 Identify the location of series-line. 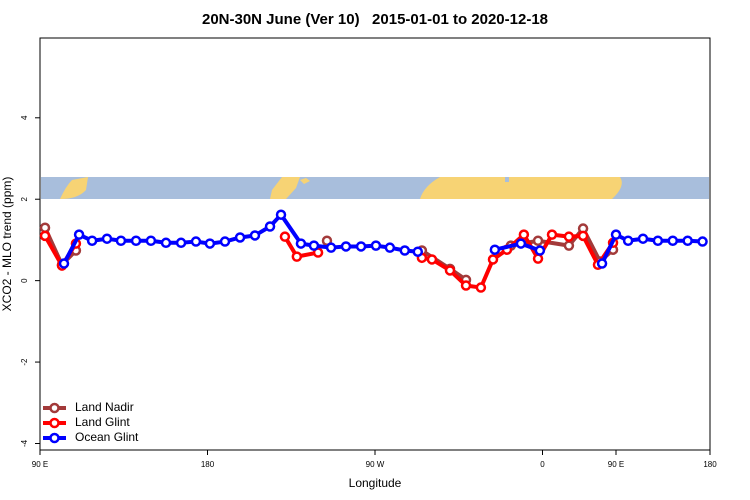
(382, 238).